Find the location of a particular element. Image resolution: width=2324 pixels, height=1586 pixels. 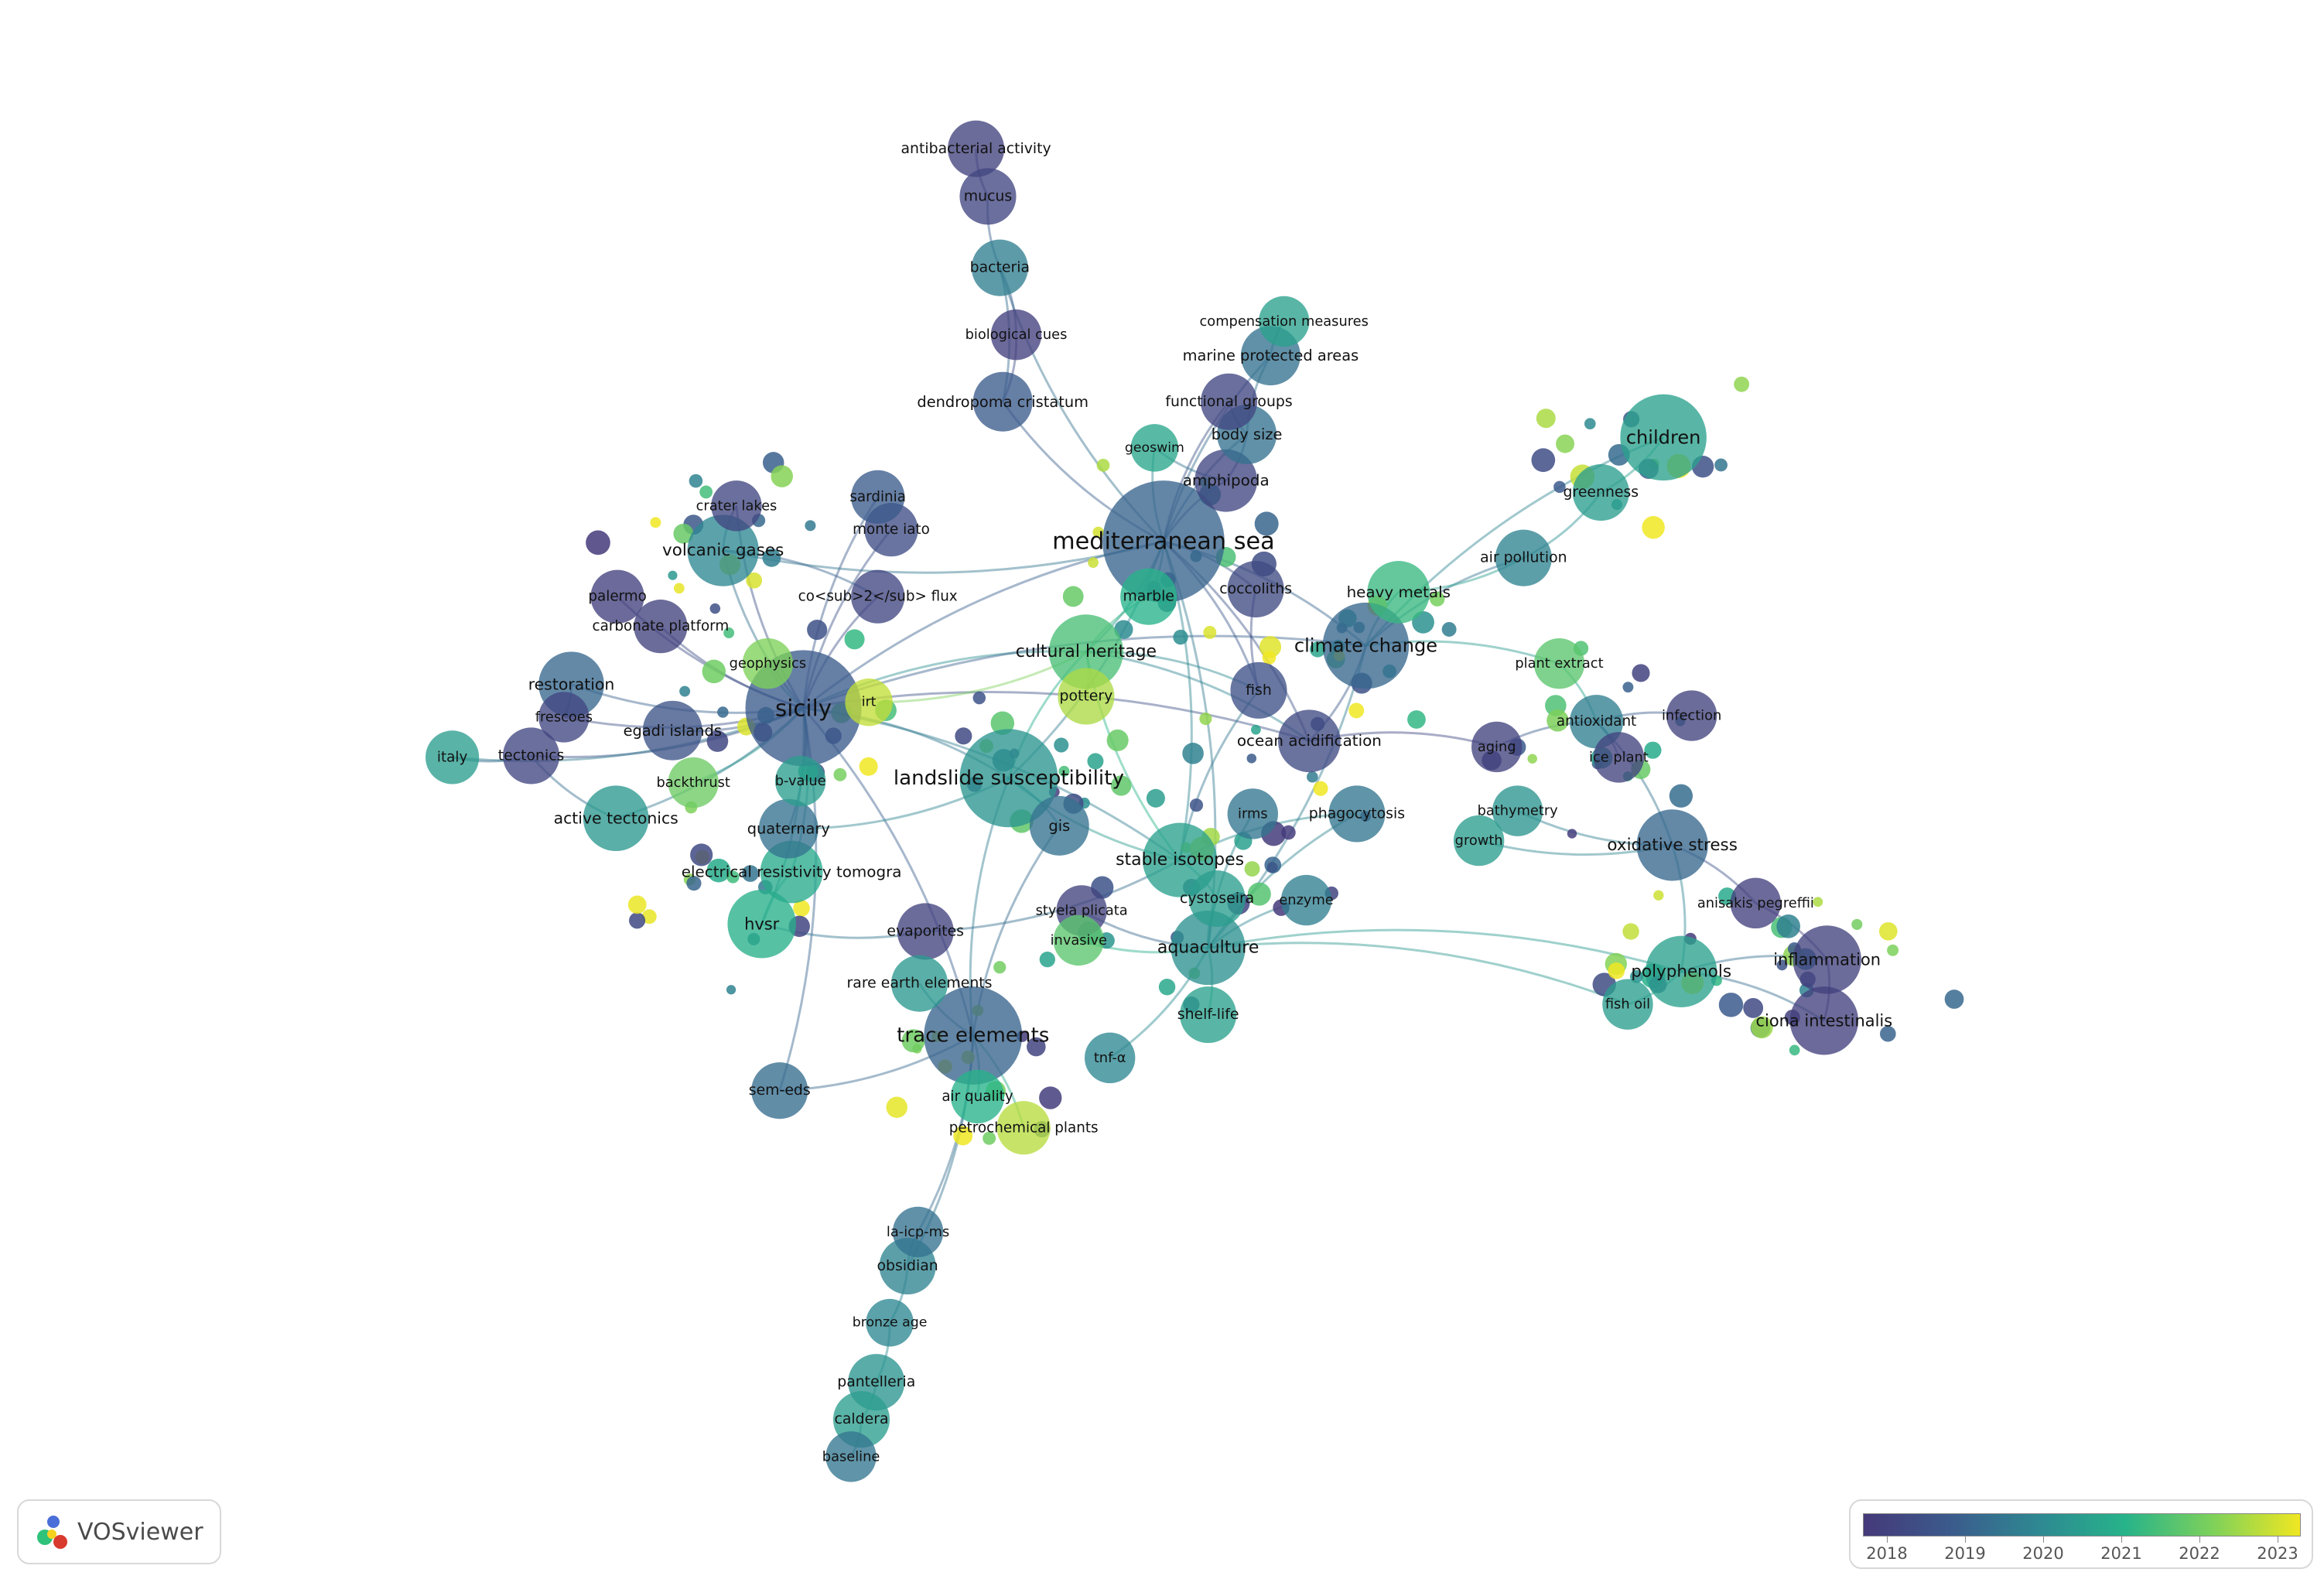

keyword-label: co<sub>2</sub> flux is located at coordinates (878, 597).